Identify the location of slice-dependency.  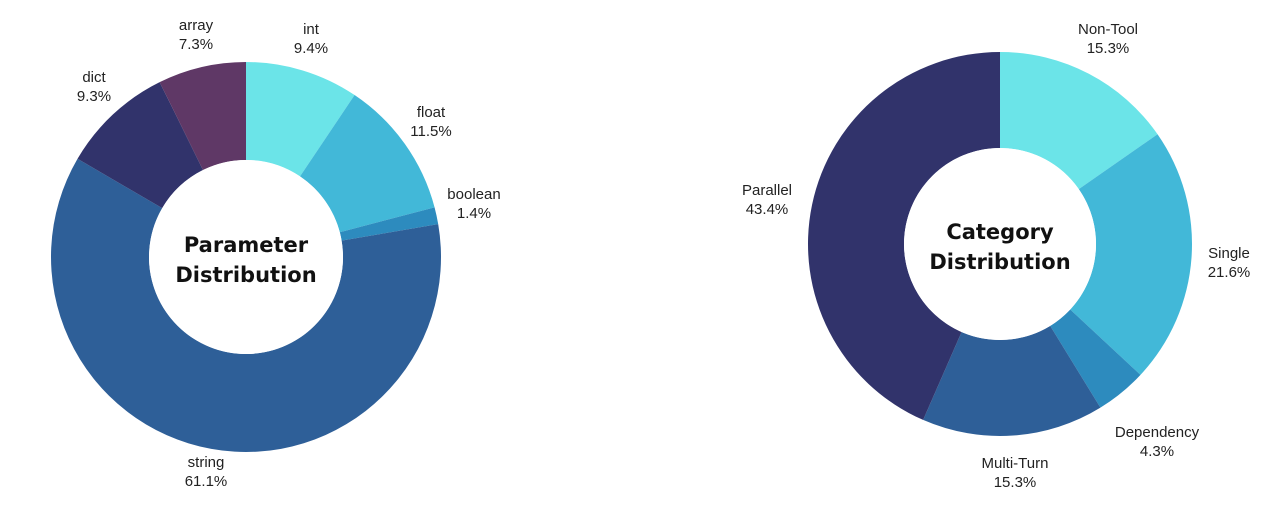
(1095, 358).